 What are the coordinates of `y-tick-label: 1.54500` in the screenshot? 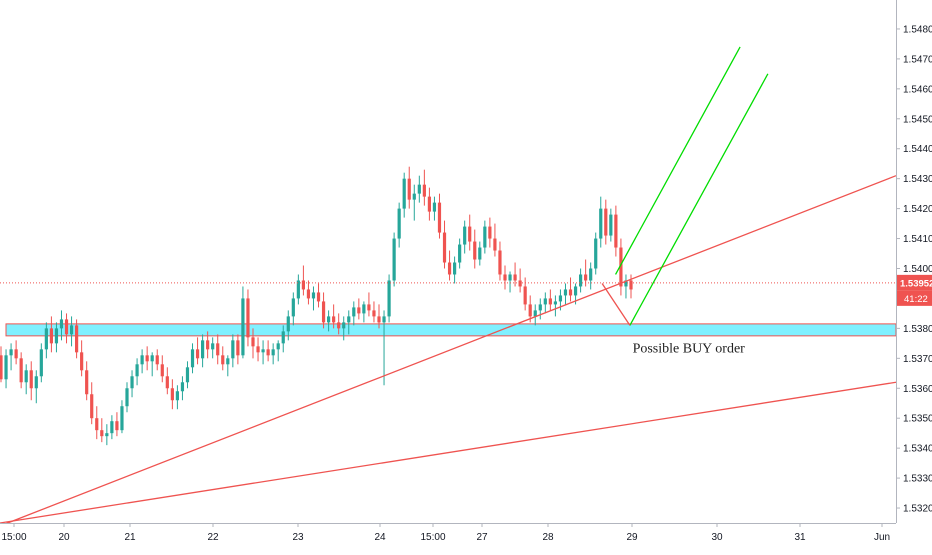 It's located at (917, 119).